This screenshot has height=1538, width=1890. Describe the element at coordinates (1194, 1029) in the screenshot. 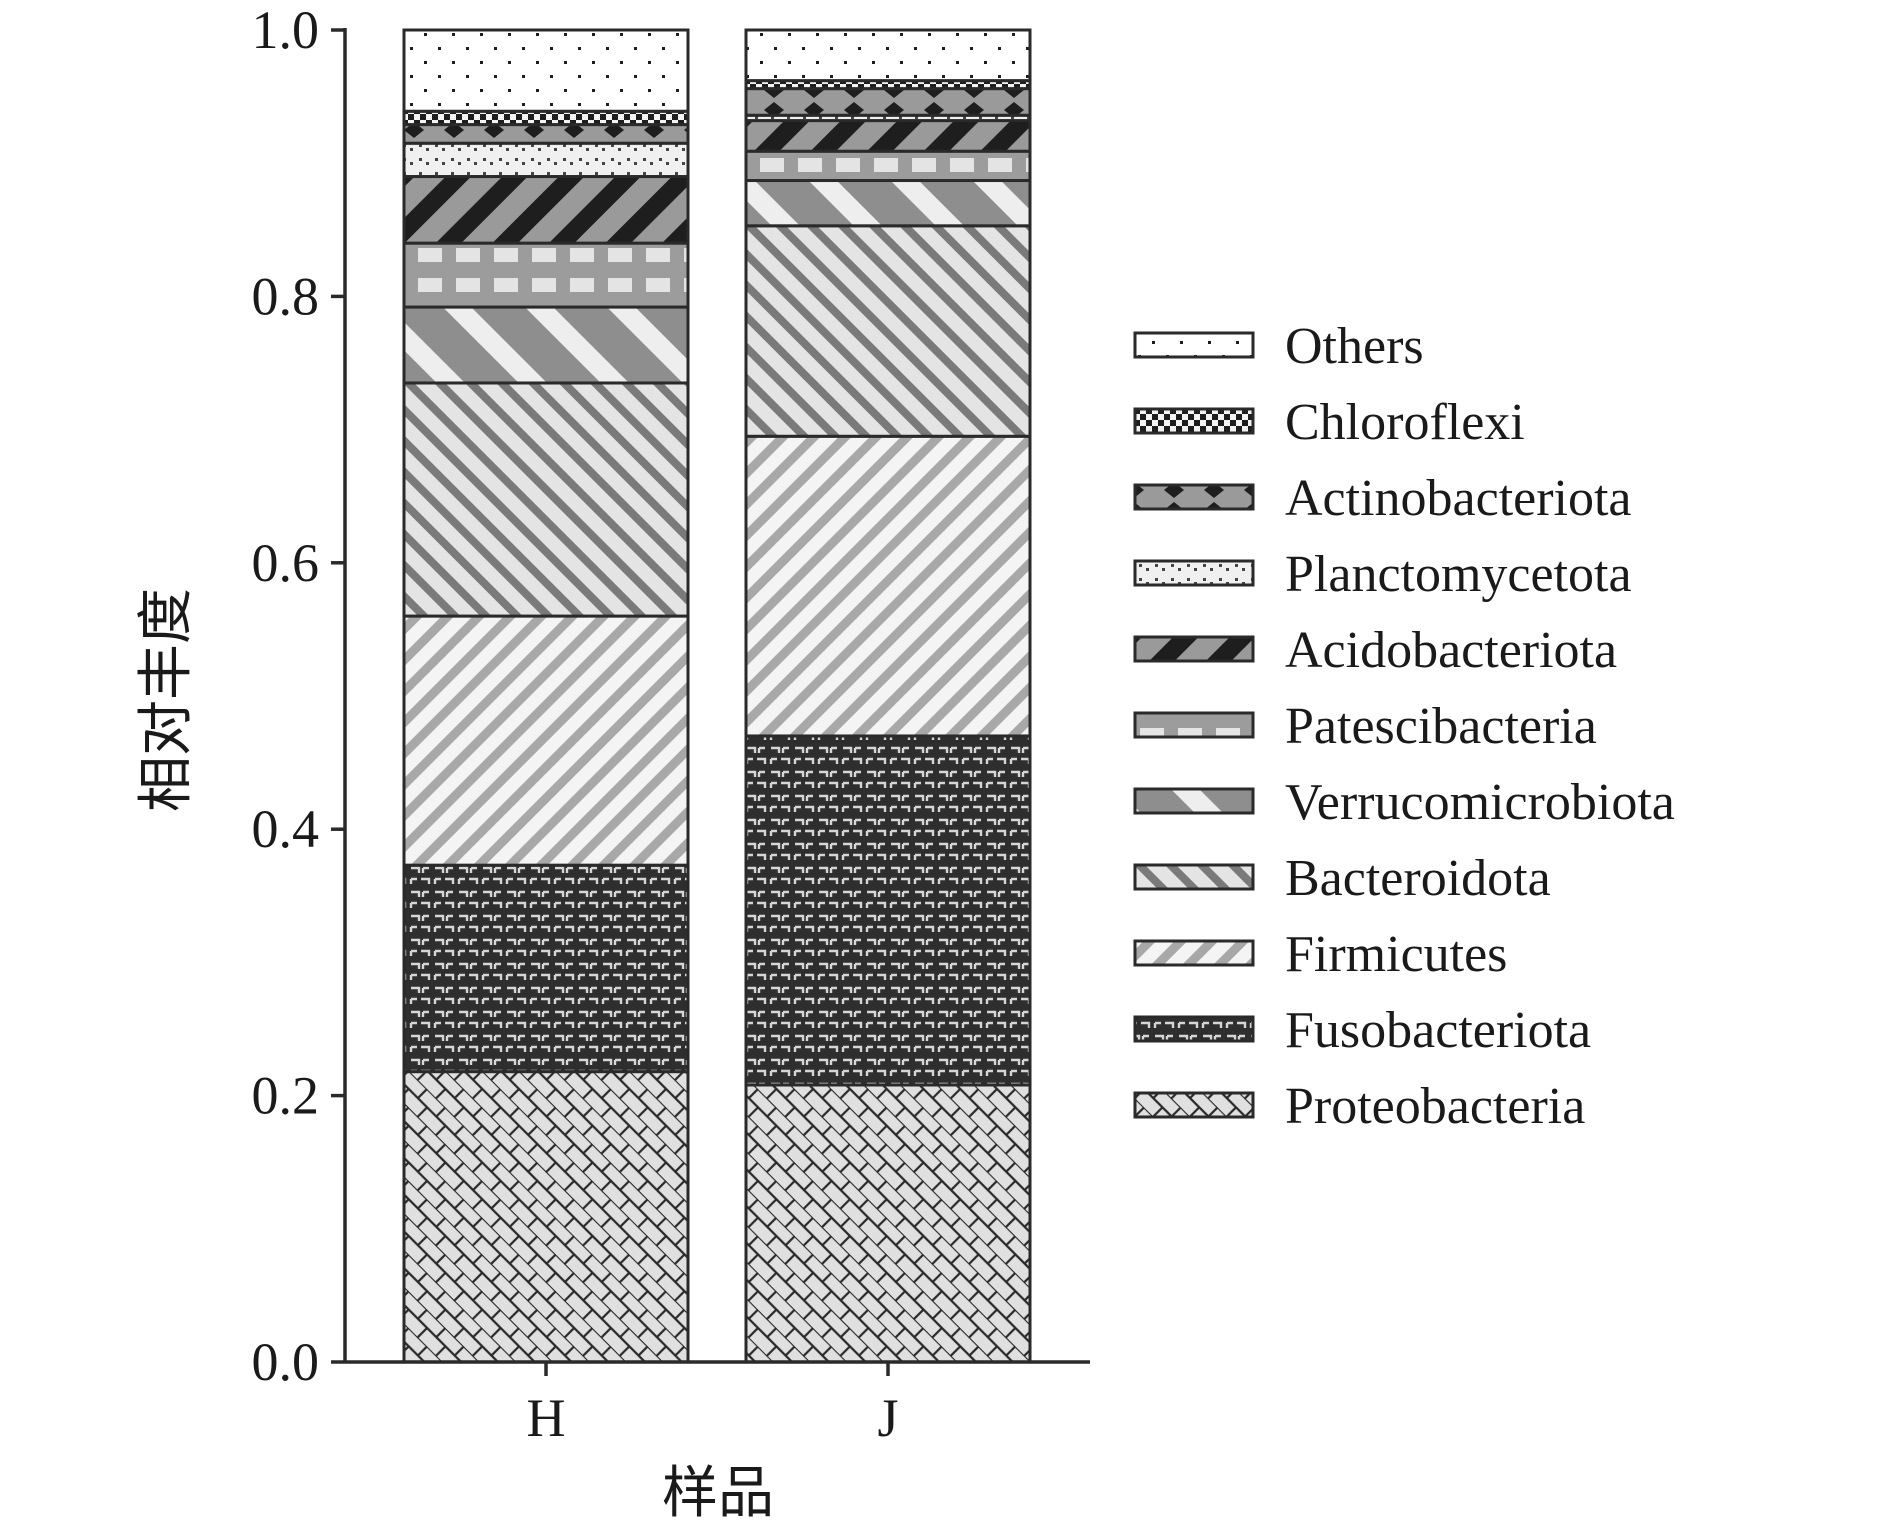

I see `legend-swatch-dark-maze-icon` at that location.